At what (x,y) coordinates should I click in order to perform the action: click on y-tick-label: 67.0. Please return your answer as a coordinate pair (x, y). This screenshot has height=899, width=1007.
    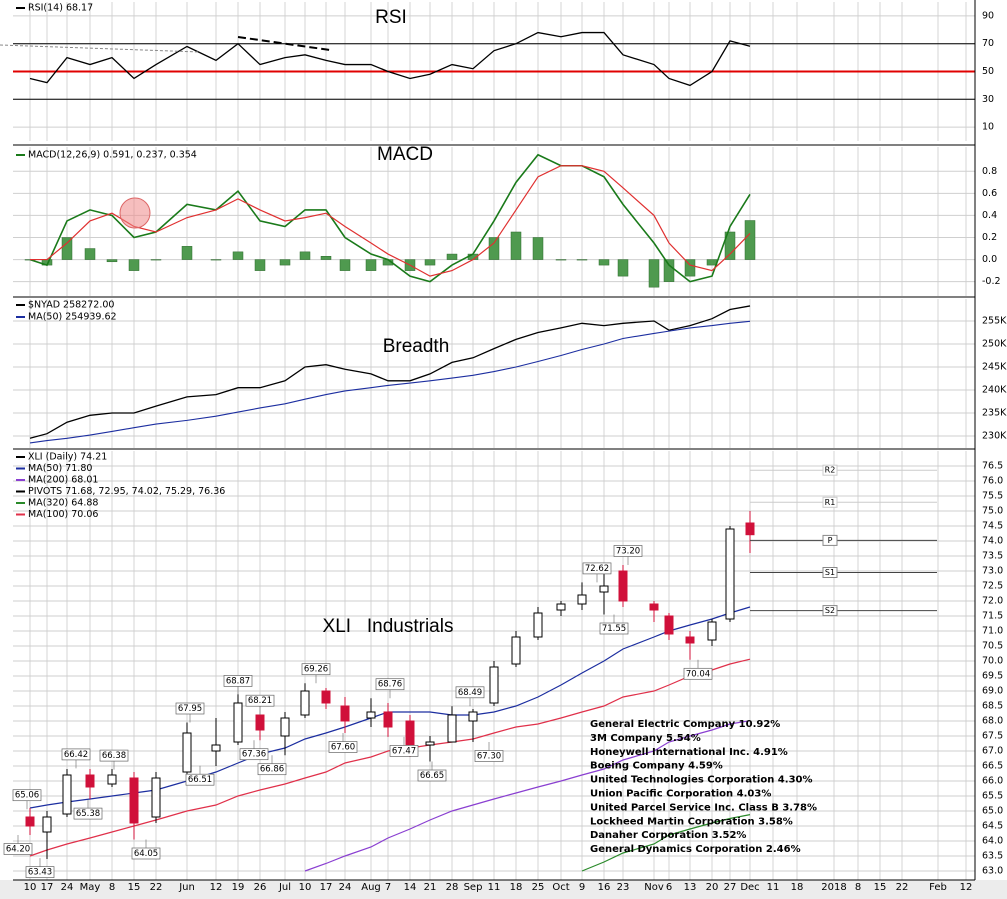
    Looking at the image, I should click on (992, 751).